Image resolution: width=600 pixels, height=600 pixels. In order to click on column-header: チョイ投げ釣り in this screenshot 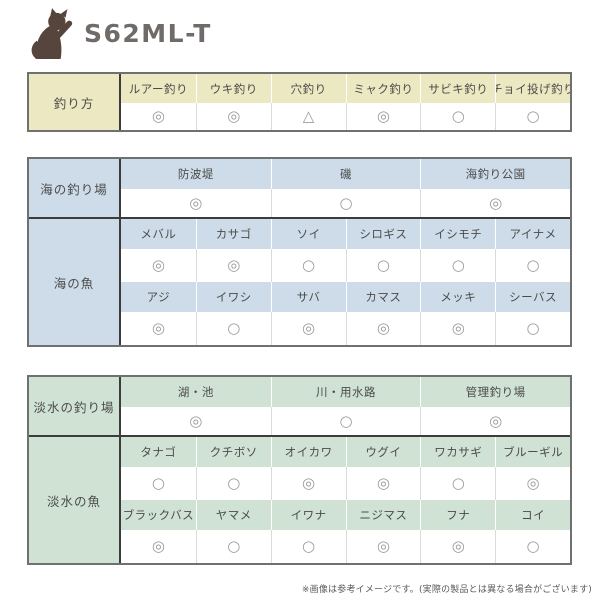, I will do `click(532, 88)`.